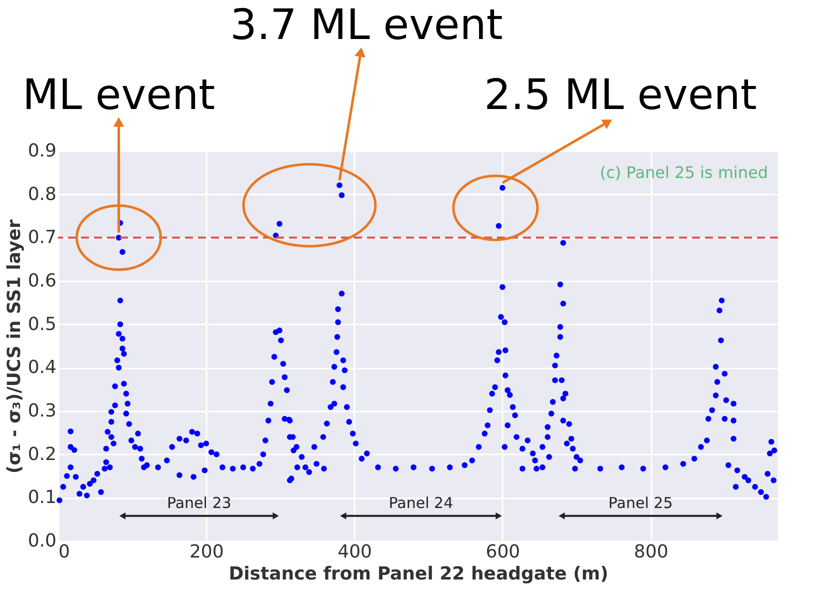  What do you see at coordinates (620, 94) in the screenshot?
I see `annotation: 2.5 ML event` at bounding box center [620, 94].